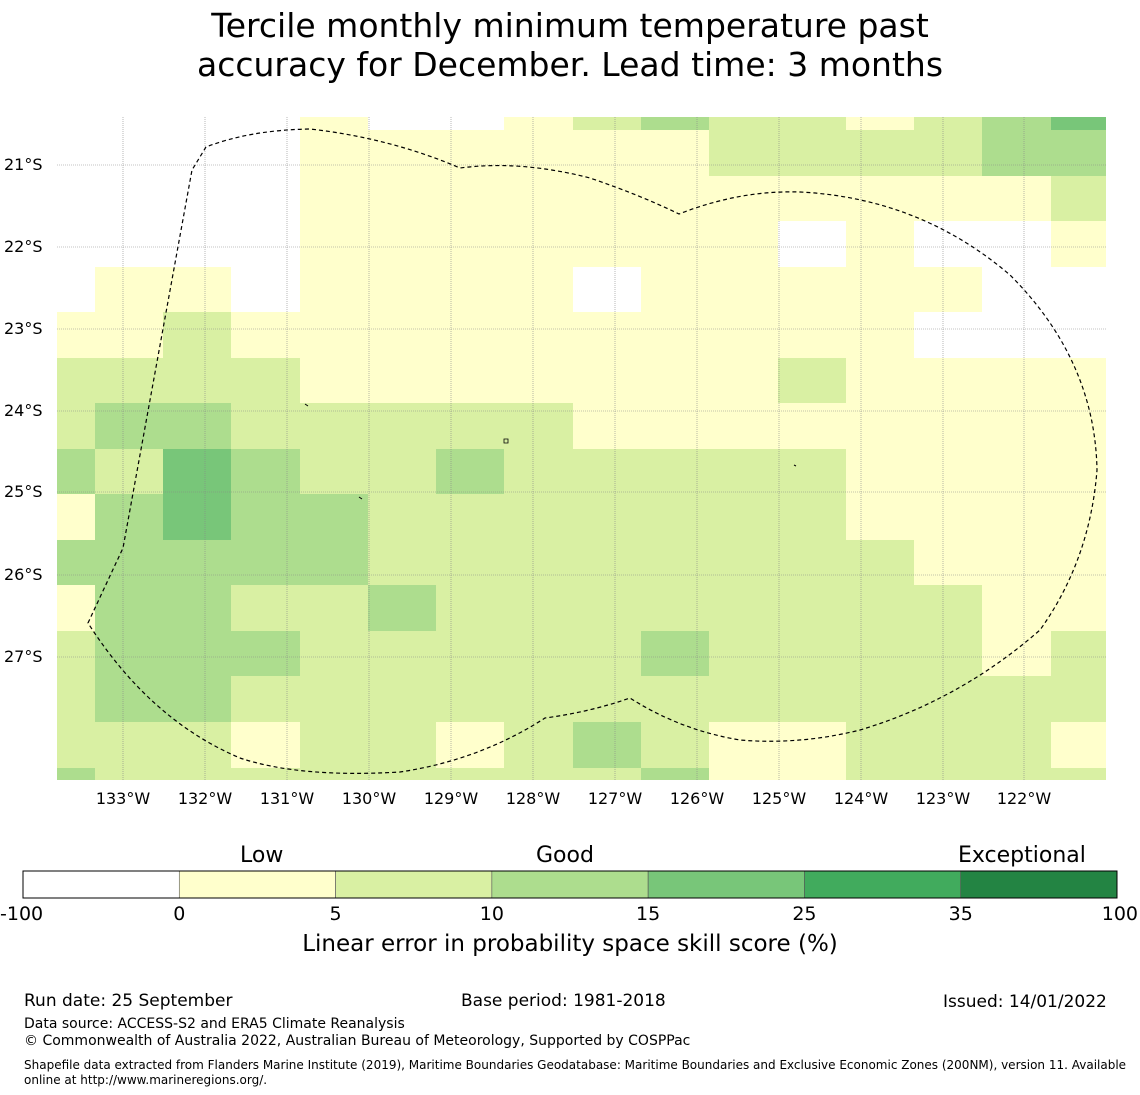 The width and height of the screenshot is (1140, 1095). Describe the element at coordinates (697, 798) in the screenshot. I see `longitude-label: 126°W` at that location.